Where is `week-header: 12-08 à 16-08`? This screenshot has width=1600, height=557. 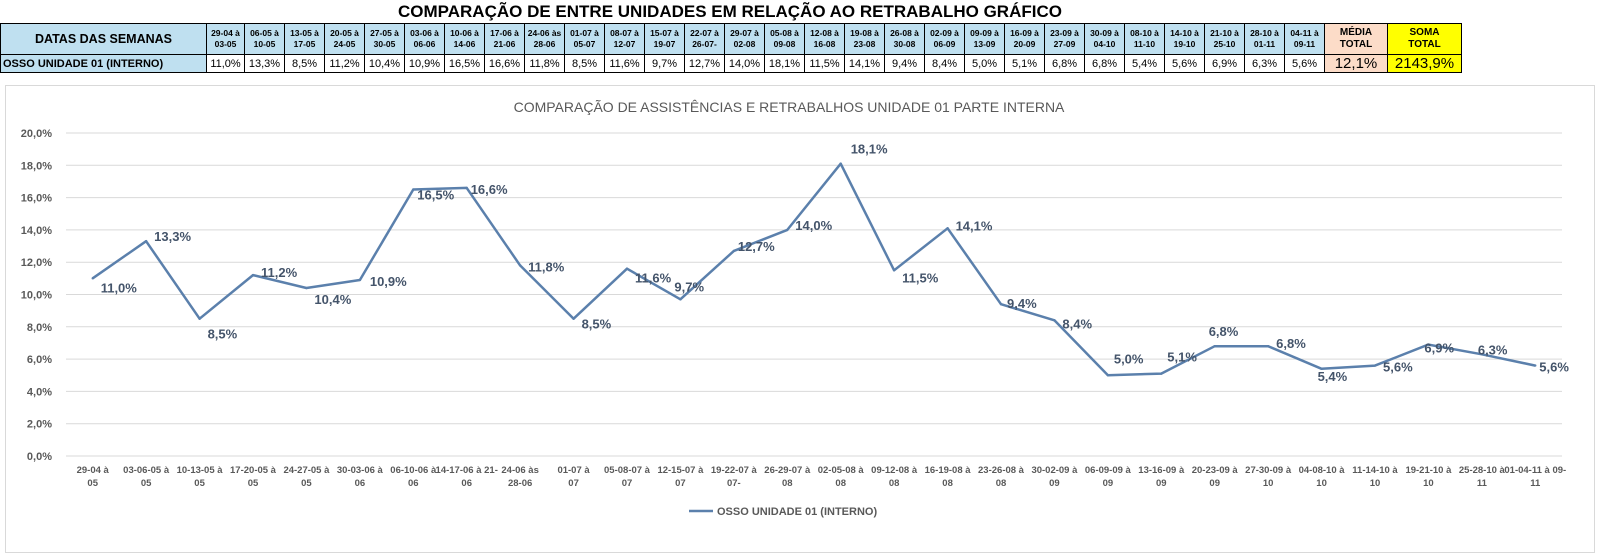
week-header: 12-08 à 16-08 is located at coordinates (824, 39).